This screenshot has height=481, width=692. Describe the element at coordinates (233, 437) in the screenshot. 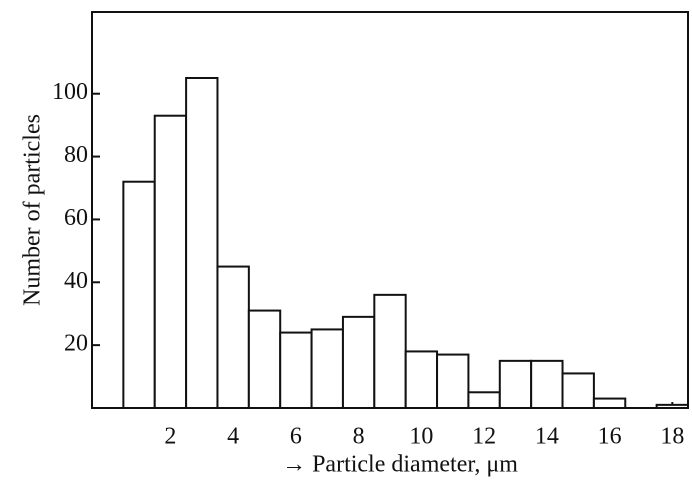

I see `x-tick-label: 4` at that location.